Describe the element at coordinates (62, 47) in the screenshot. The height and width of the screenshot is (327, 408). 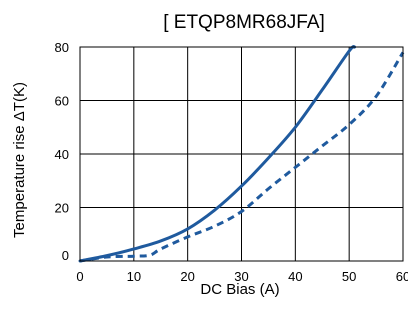
I see `y-tick-label: 80` at that location.